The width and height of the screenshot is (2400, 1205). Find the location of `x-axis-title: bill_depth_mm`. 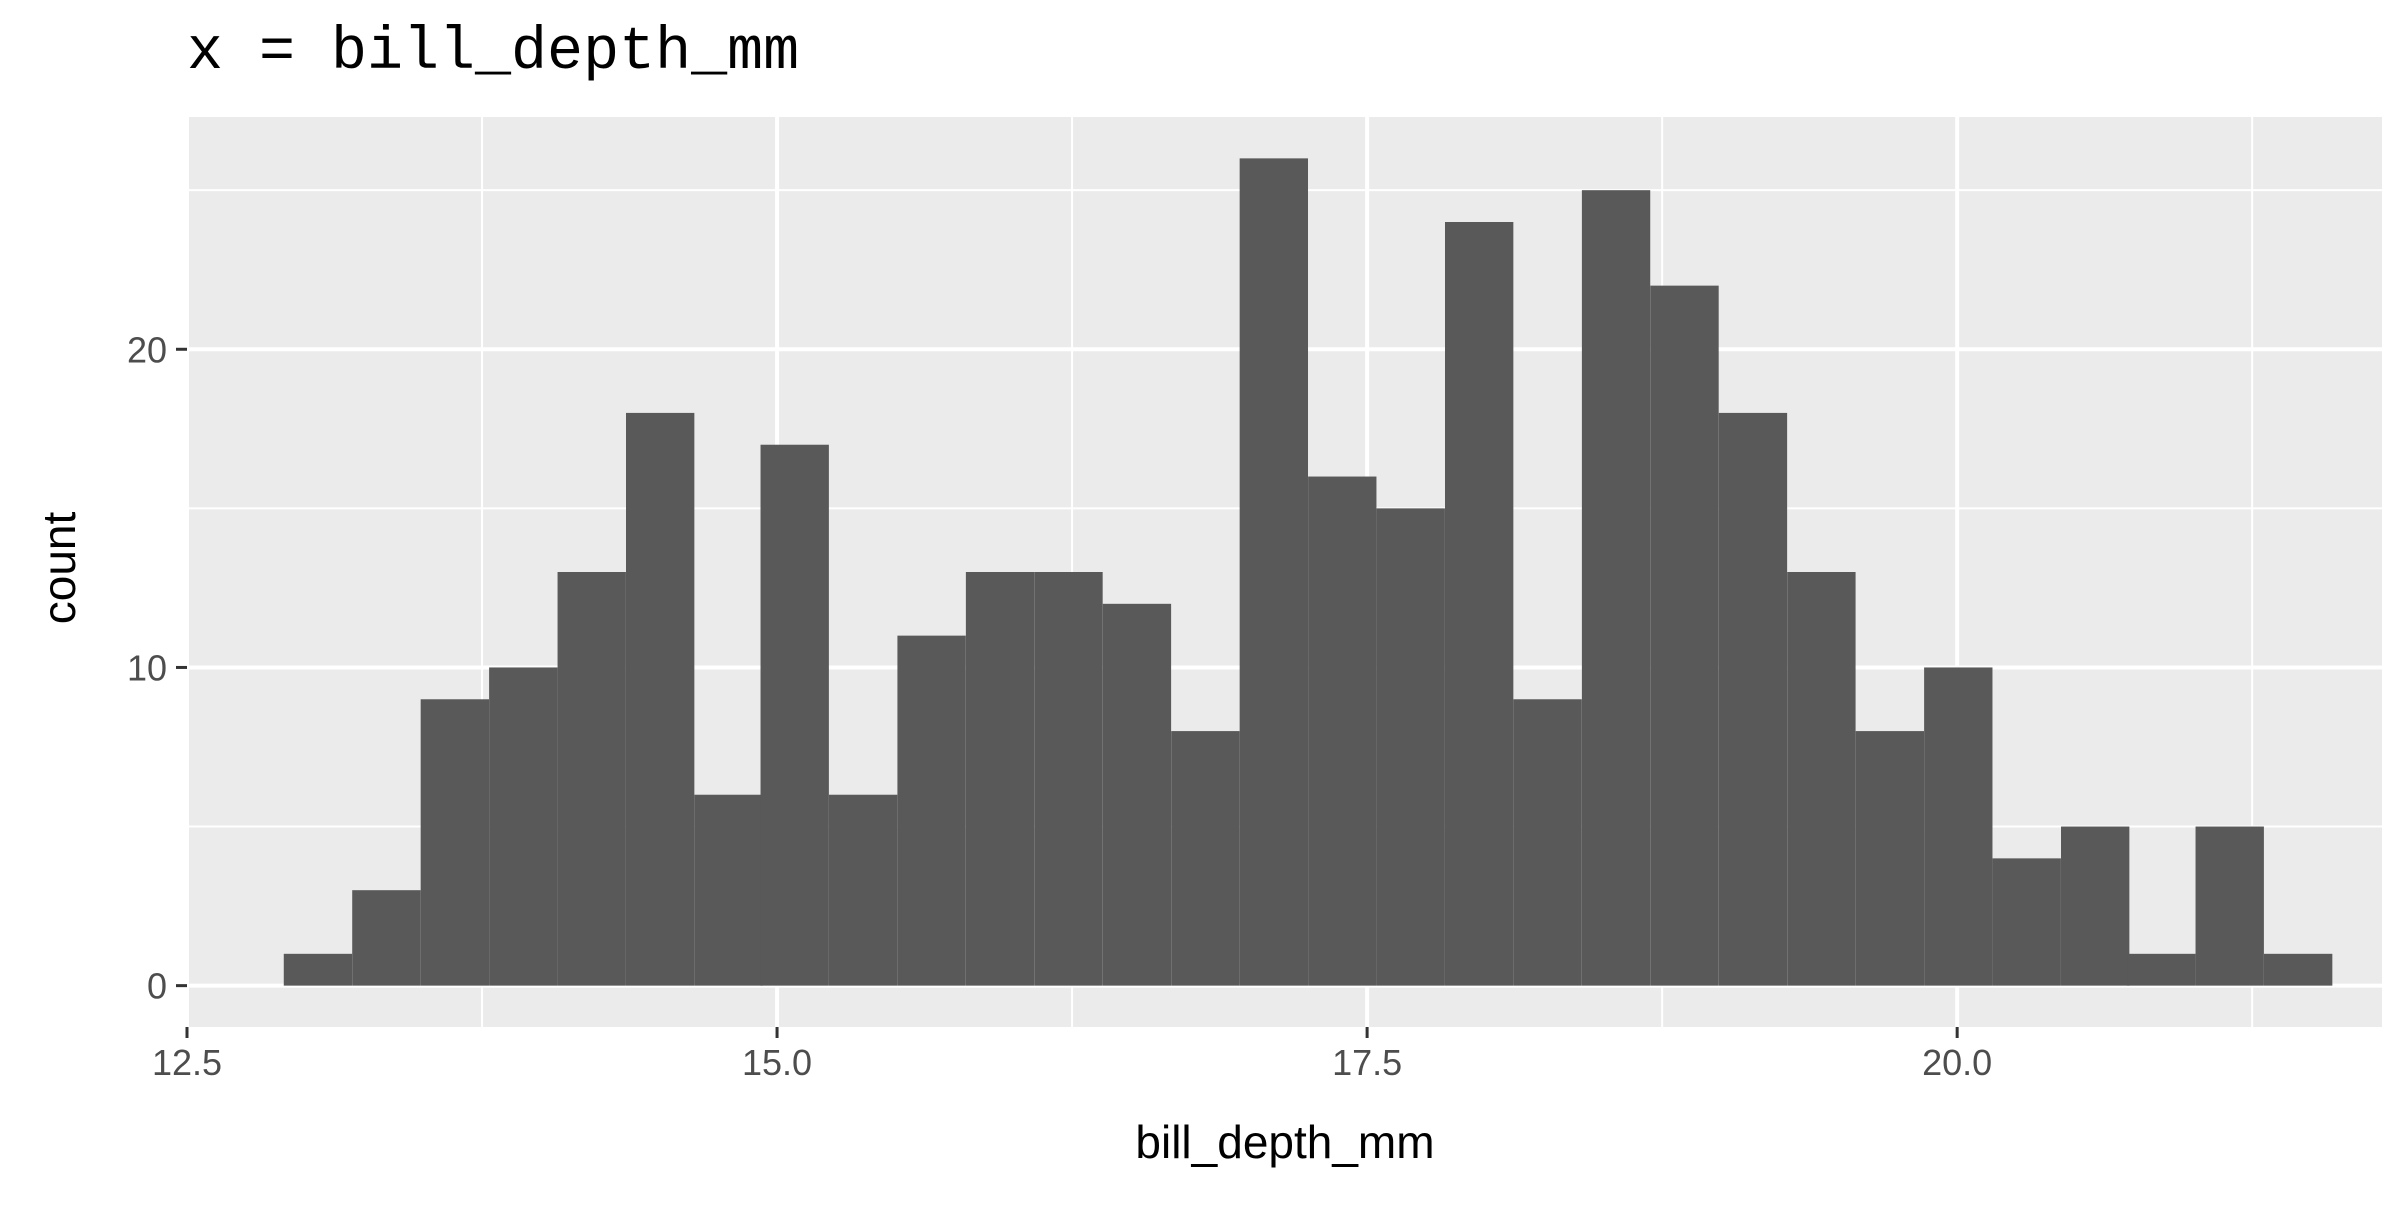

x-axis-title: bill_depth_mm is located at coordinates (1284, 1142).